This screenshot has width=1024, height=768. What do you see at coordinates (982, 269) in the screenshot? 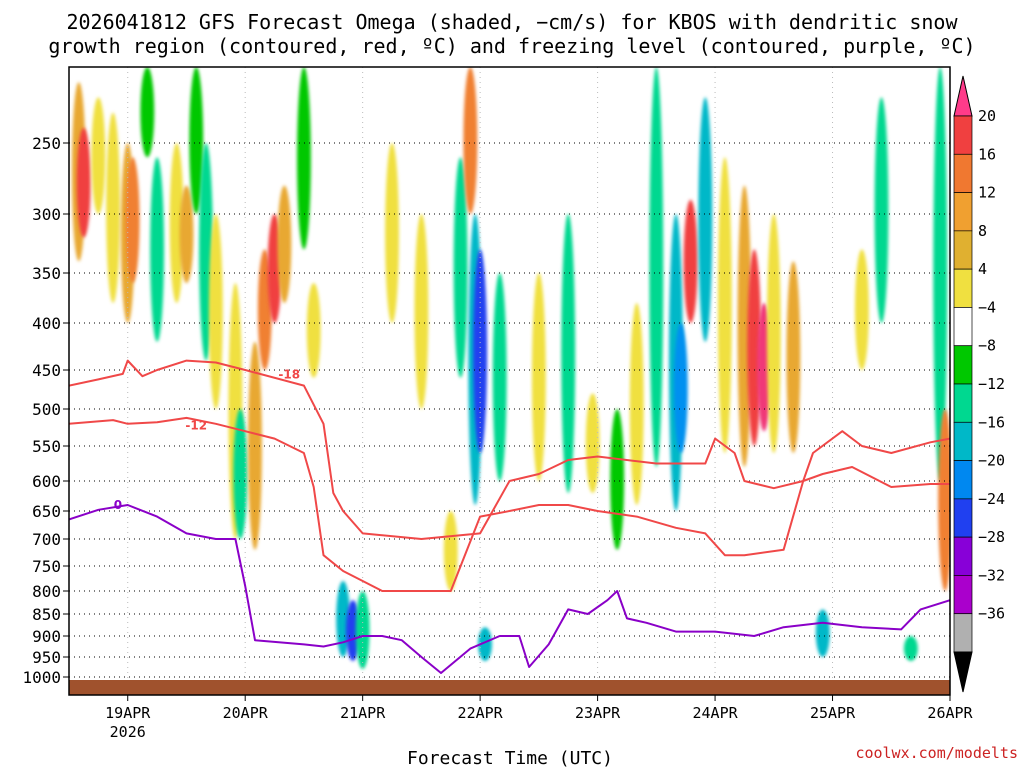
I see `colorbar-label: 4` at bounding box center [982, 269].